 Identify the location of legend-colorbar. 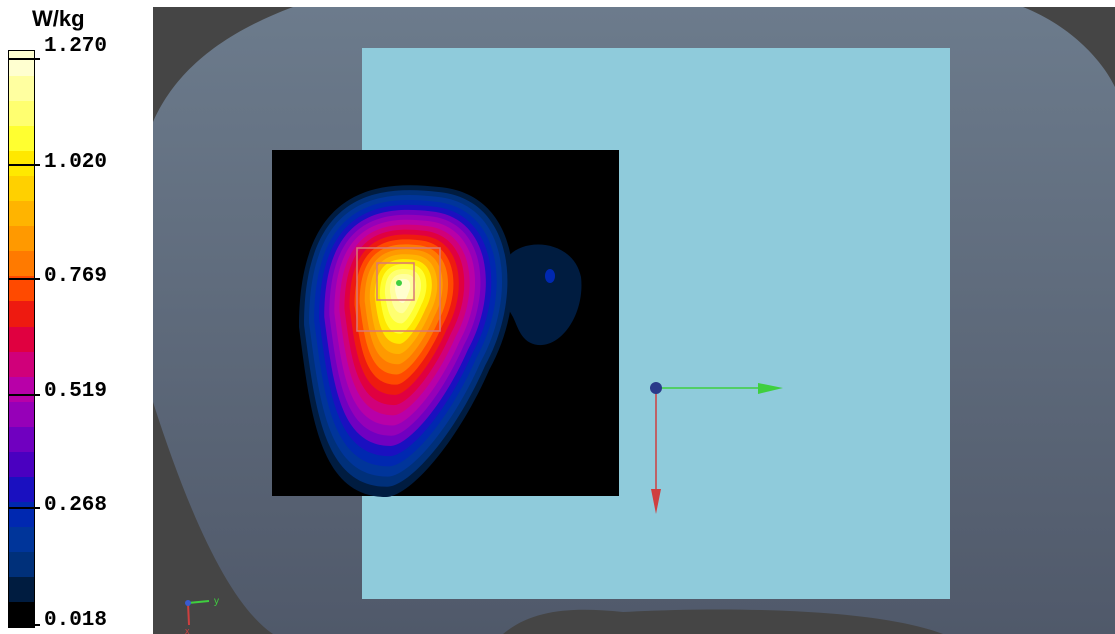
(21, 339).